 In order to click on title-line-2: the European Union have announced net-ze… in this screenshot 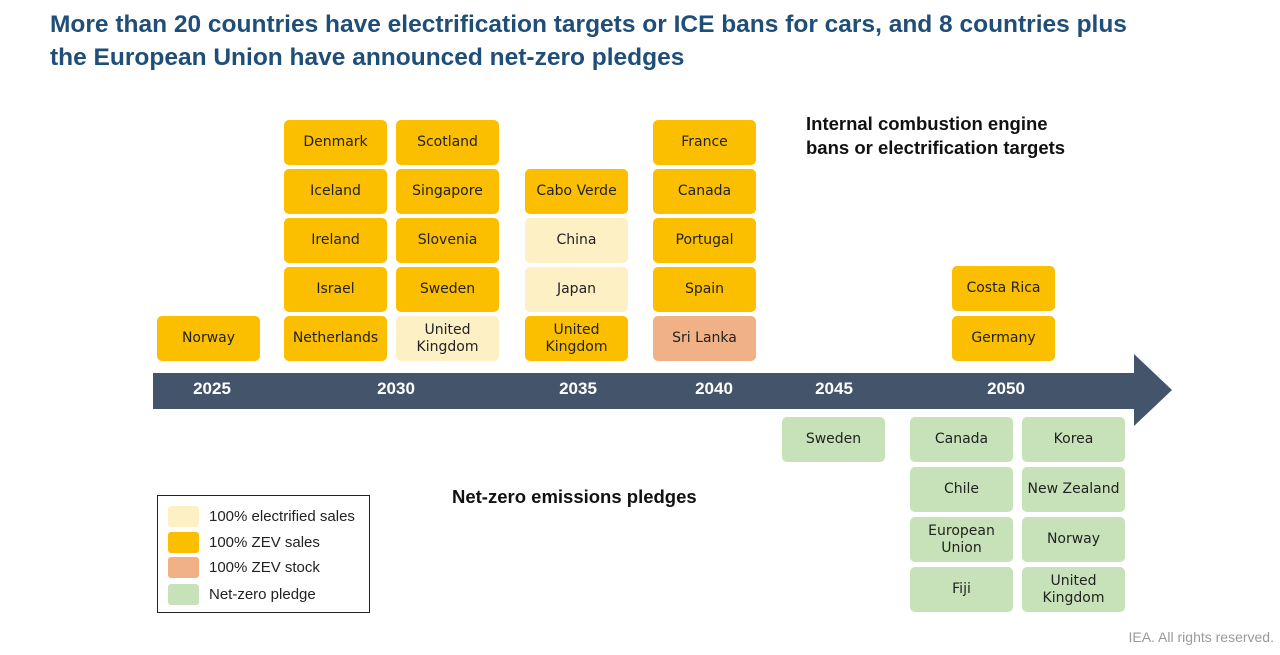, I will do `click(367, 57)`.